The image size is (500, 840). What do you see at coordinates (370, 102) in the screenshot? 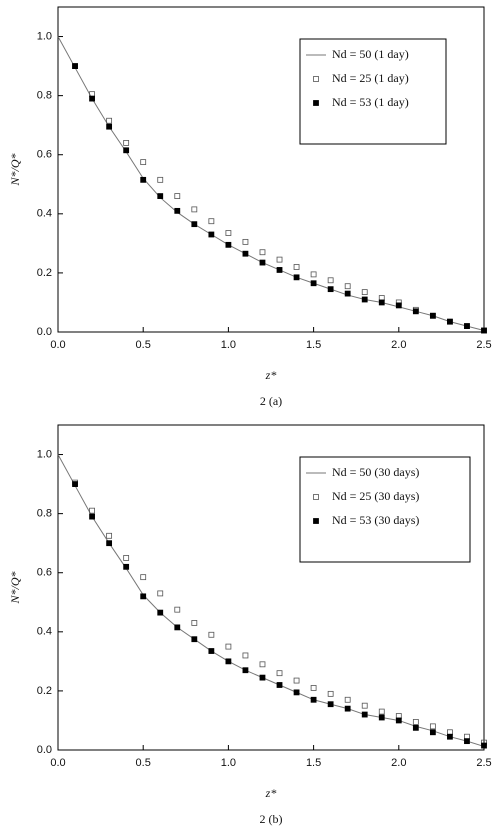
I see `legend-label: Nd = 53 (1 day)` at bounding box center [370, 102].